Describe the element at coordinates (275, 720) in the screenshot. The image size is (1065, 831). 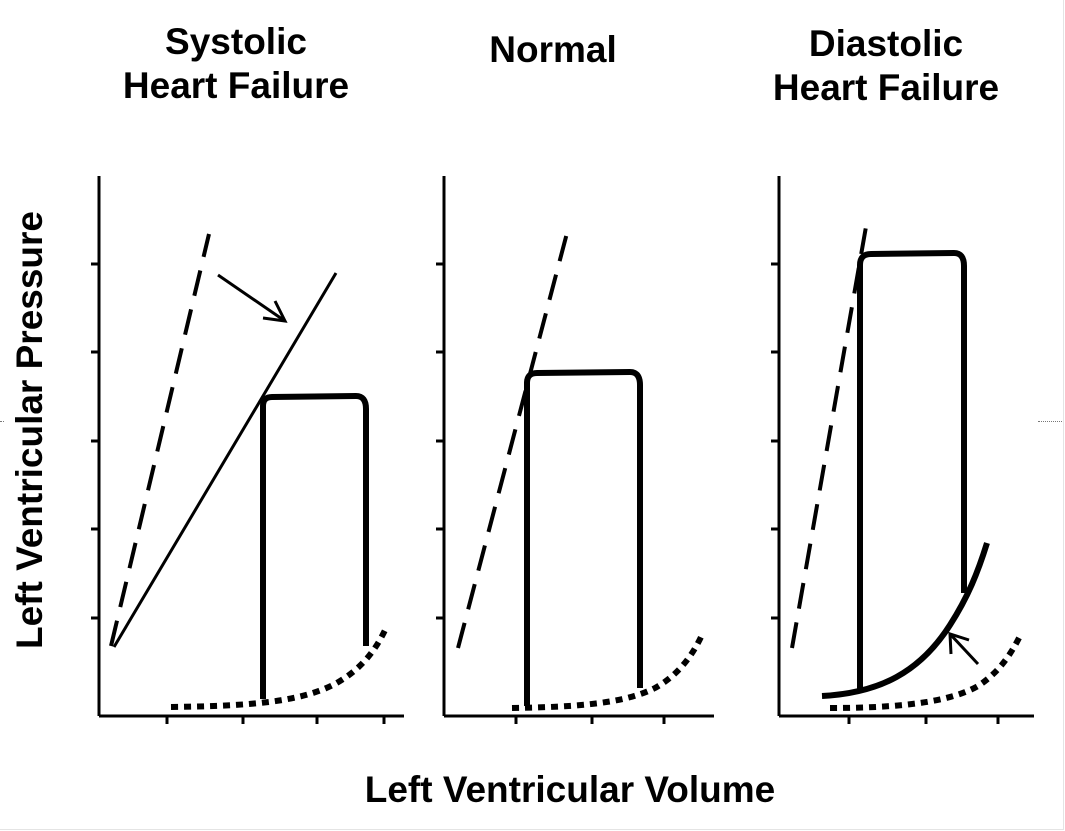
I see `panel-systolic-x-ticks` at that location.